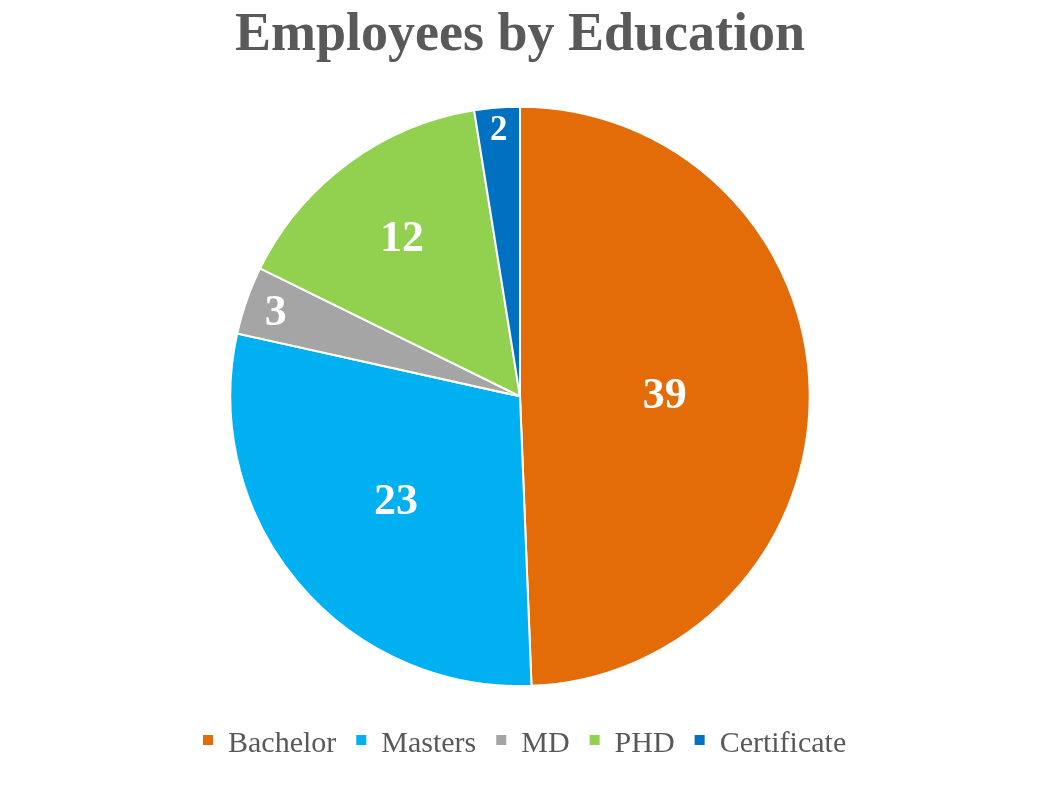 The image size is (1040, 786). I want to click on legend-label: PHD, so click(644, 741).